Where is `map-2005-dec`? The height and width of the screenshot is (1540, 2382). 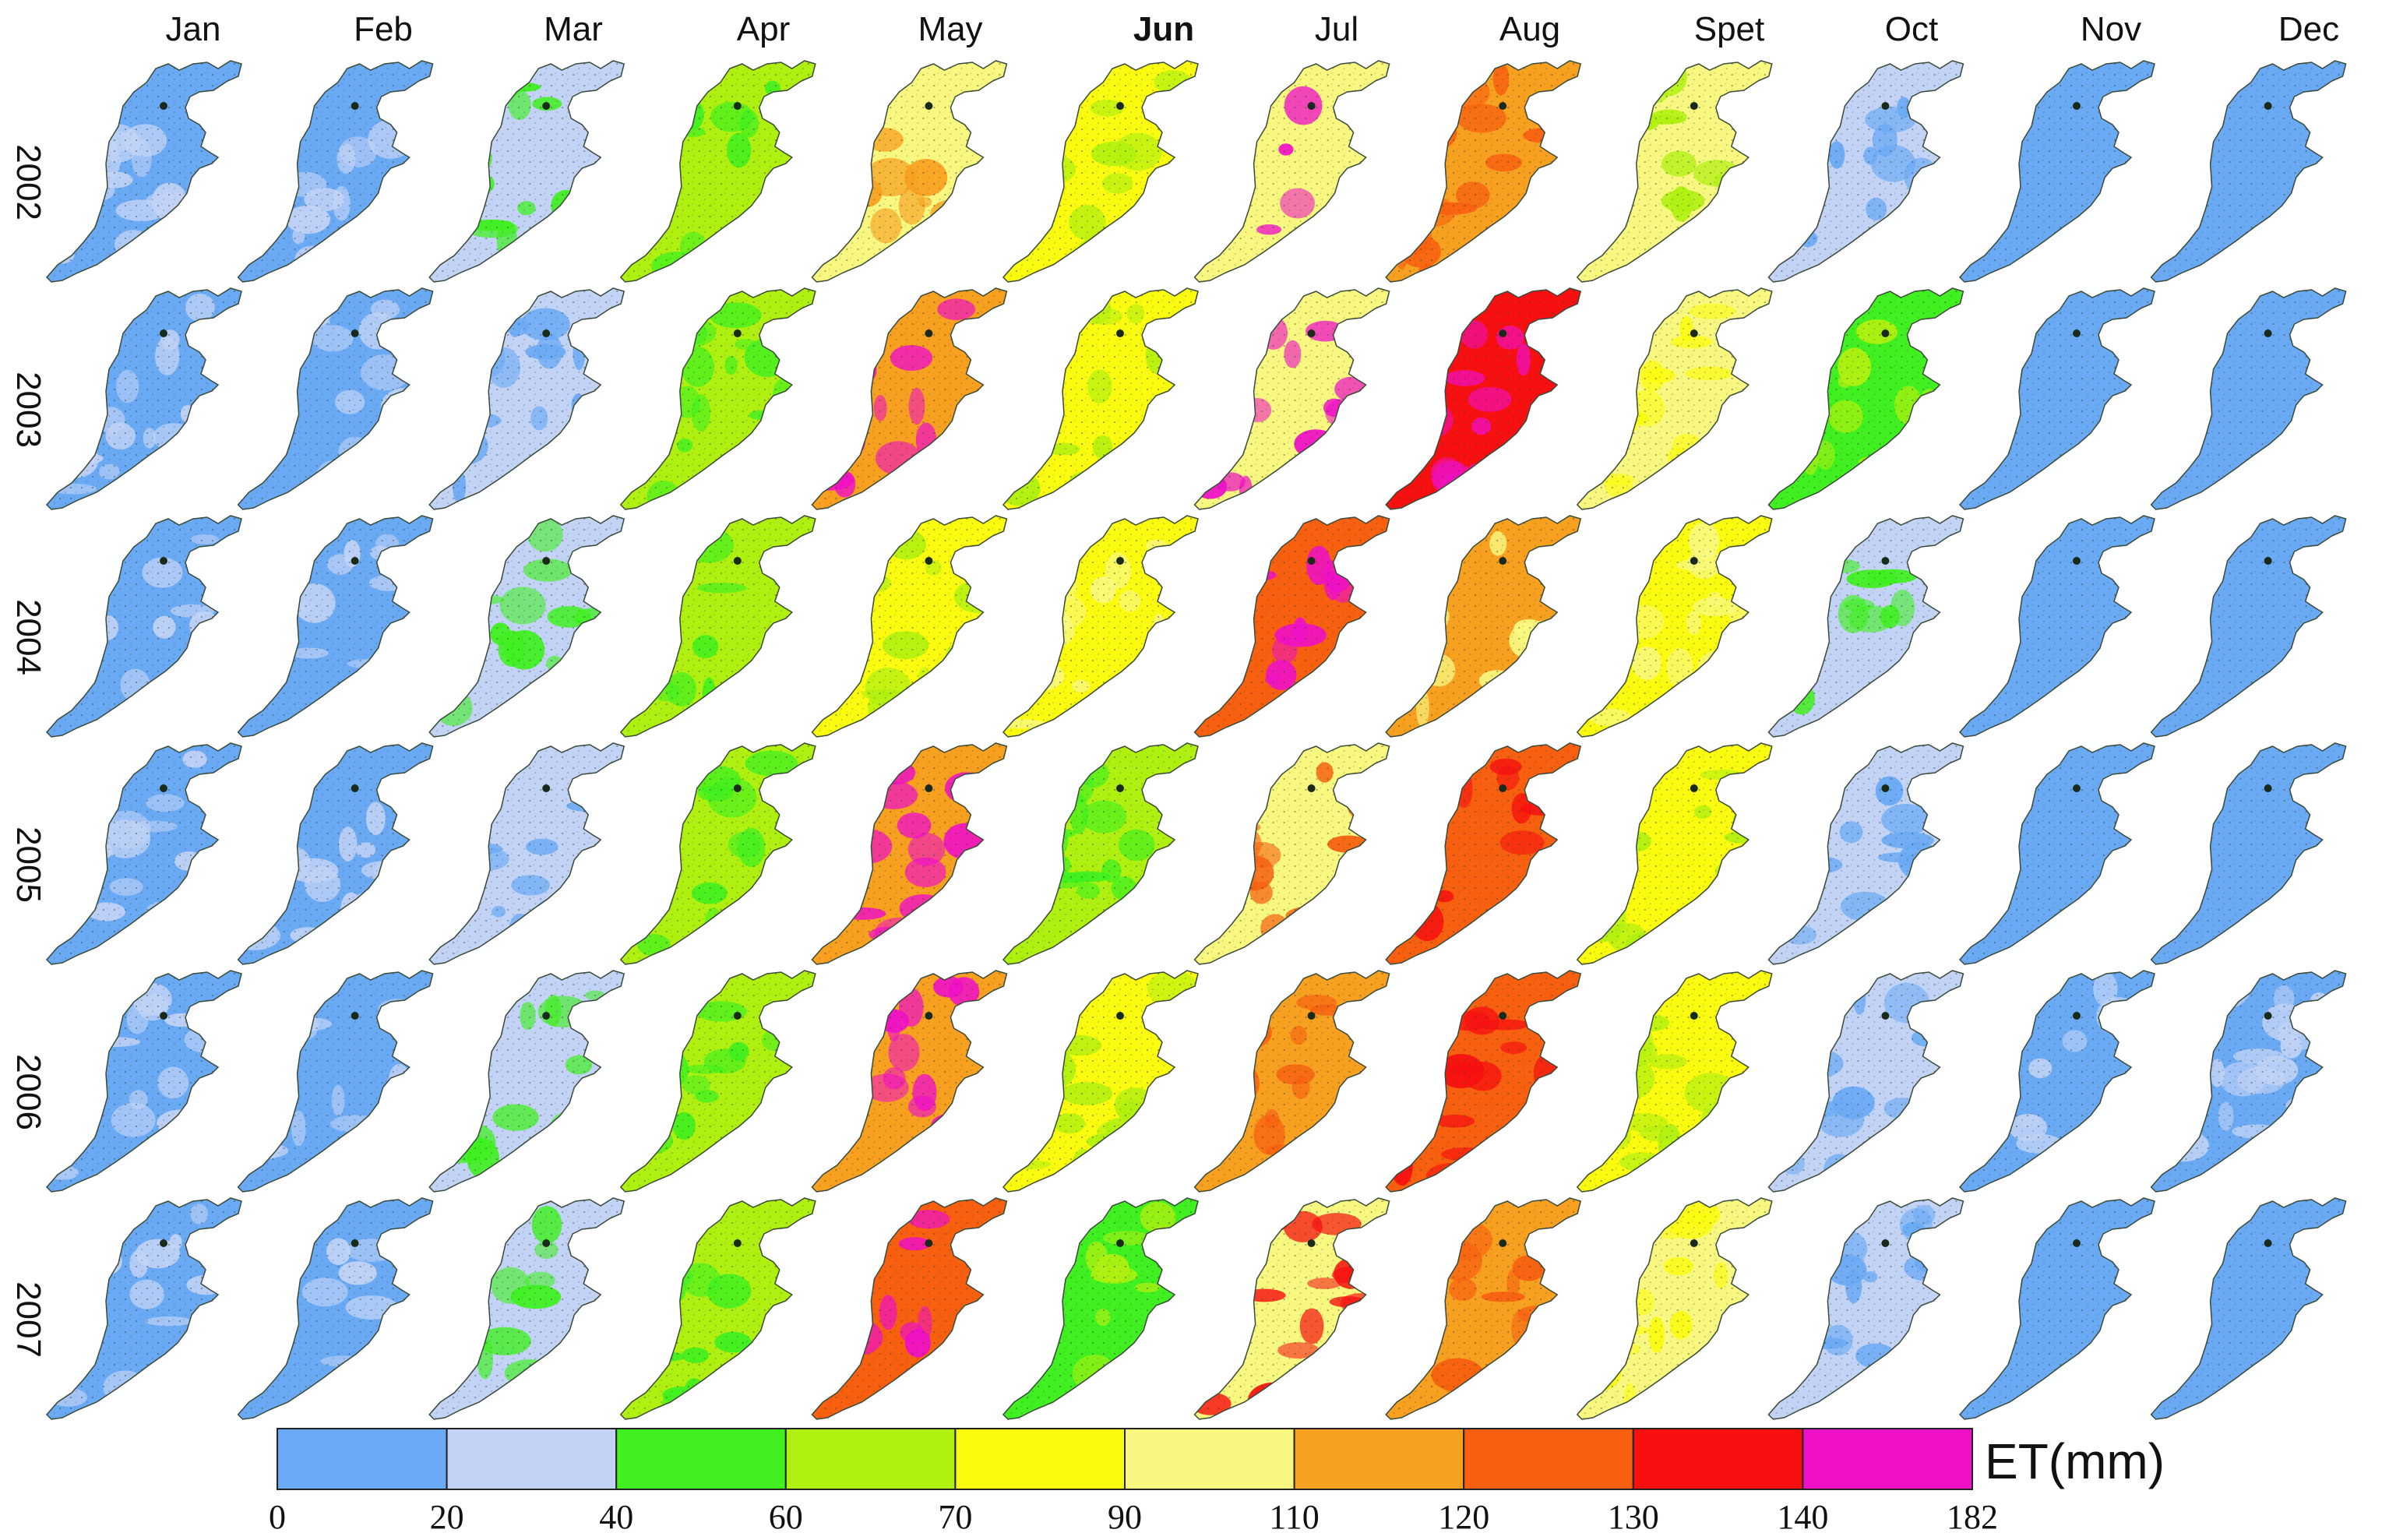 map-2005-dec is located at coordinates (2248, 853).